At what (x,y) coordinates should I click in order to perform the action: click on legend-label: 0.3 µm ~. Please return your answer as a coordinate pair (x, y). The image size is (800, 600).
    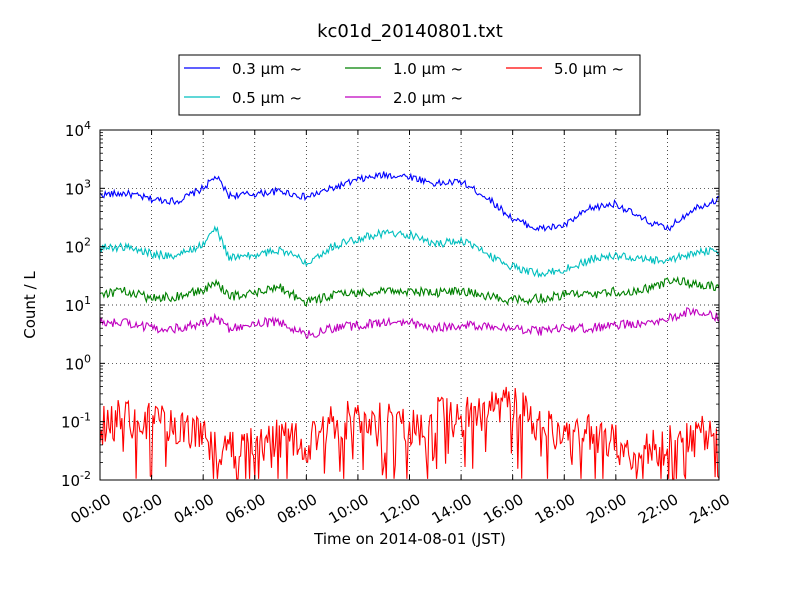
    Looking at the image, I should click on (267, 69).